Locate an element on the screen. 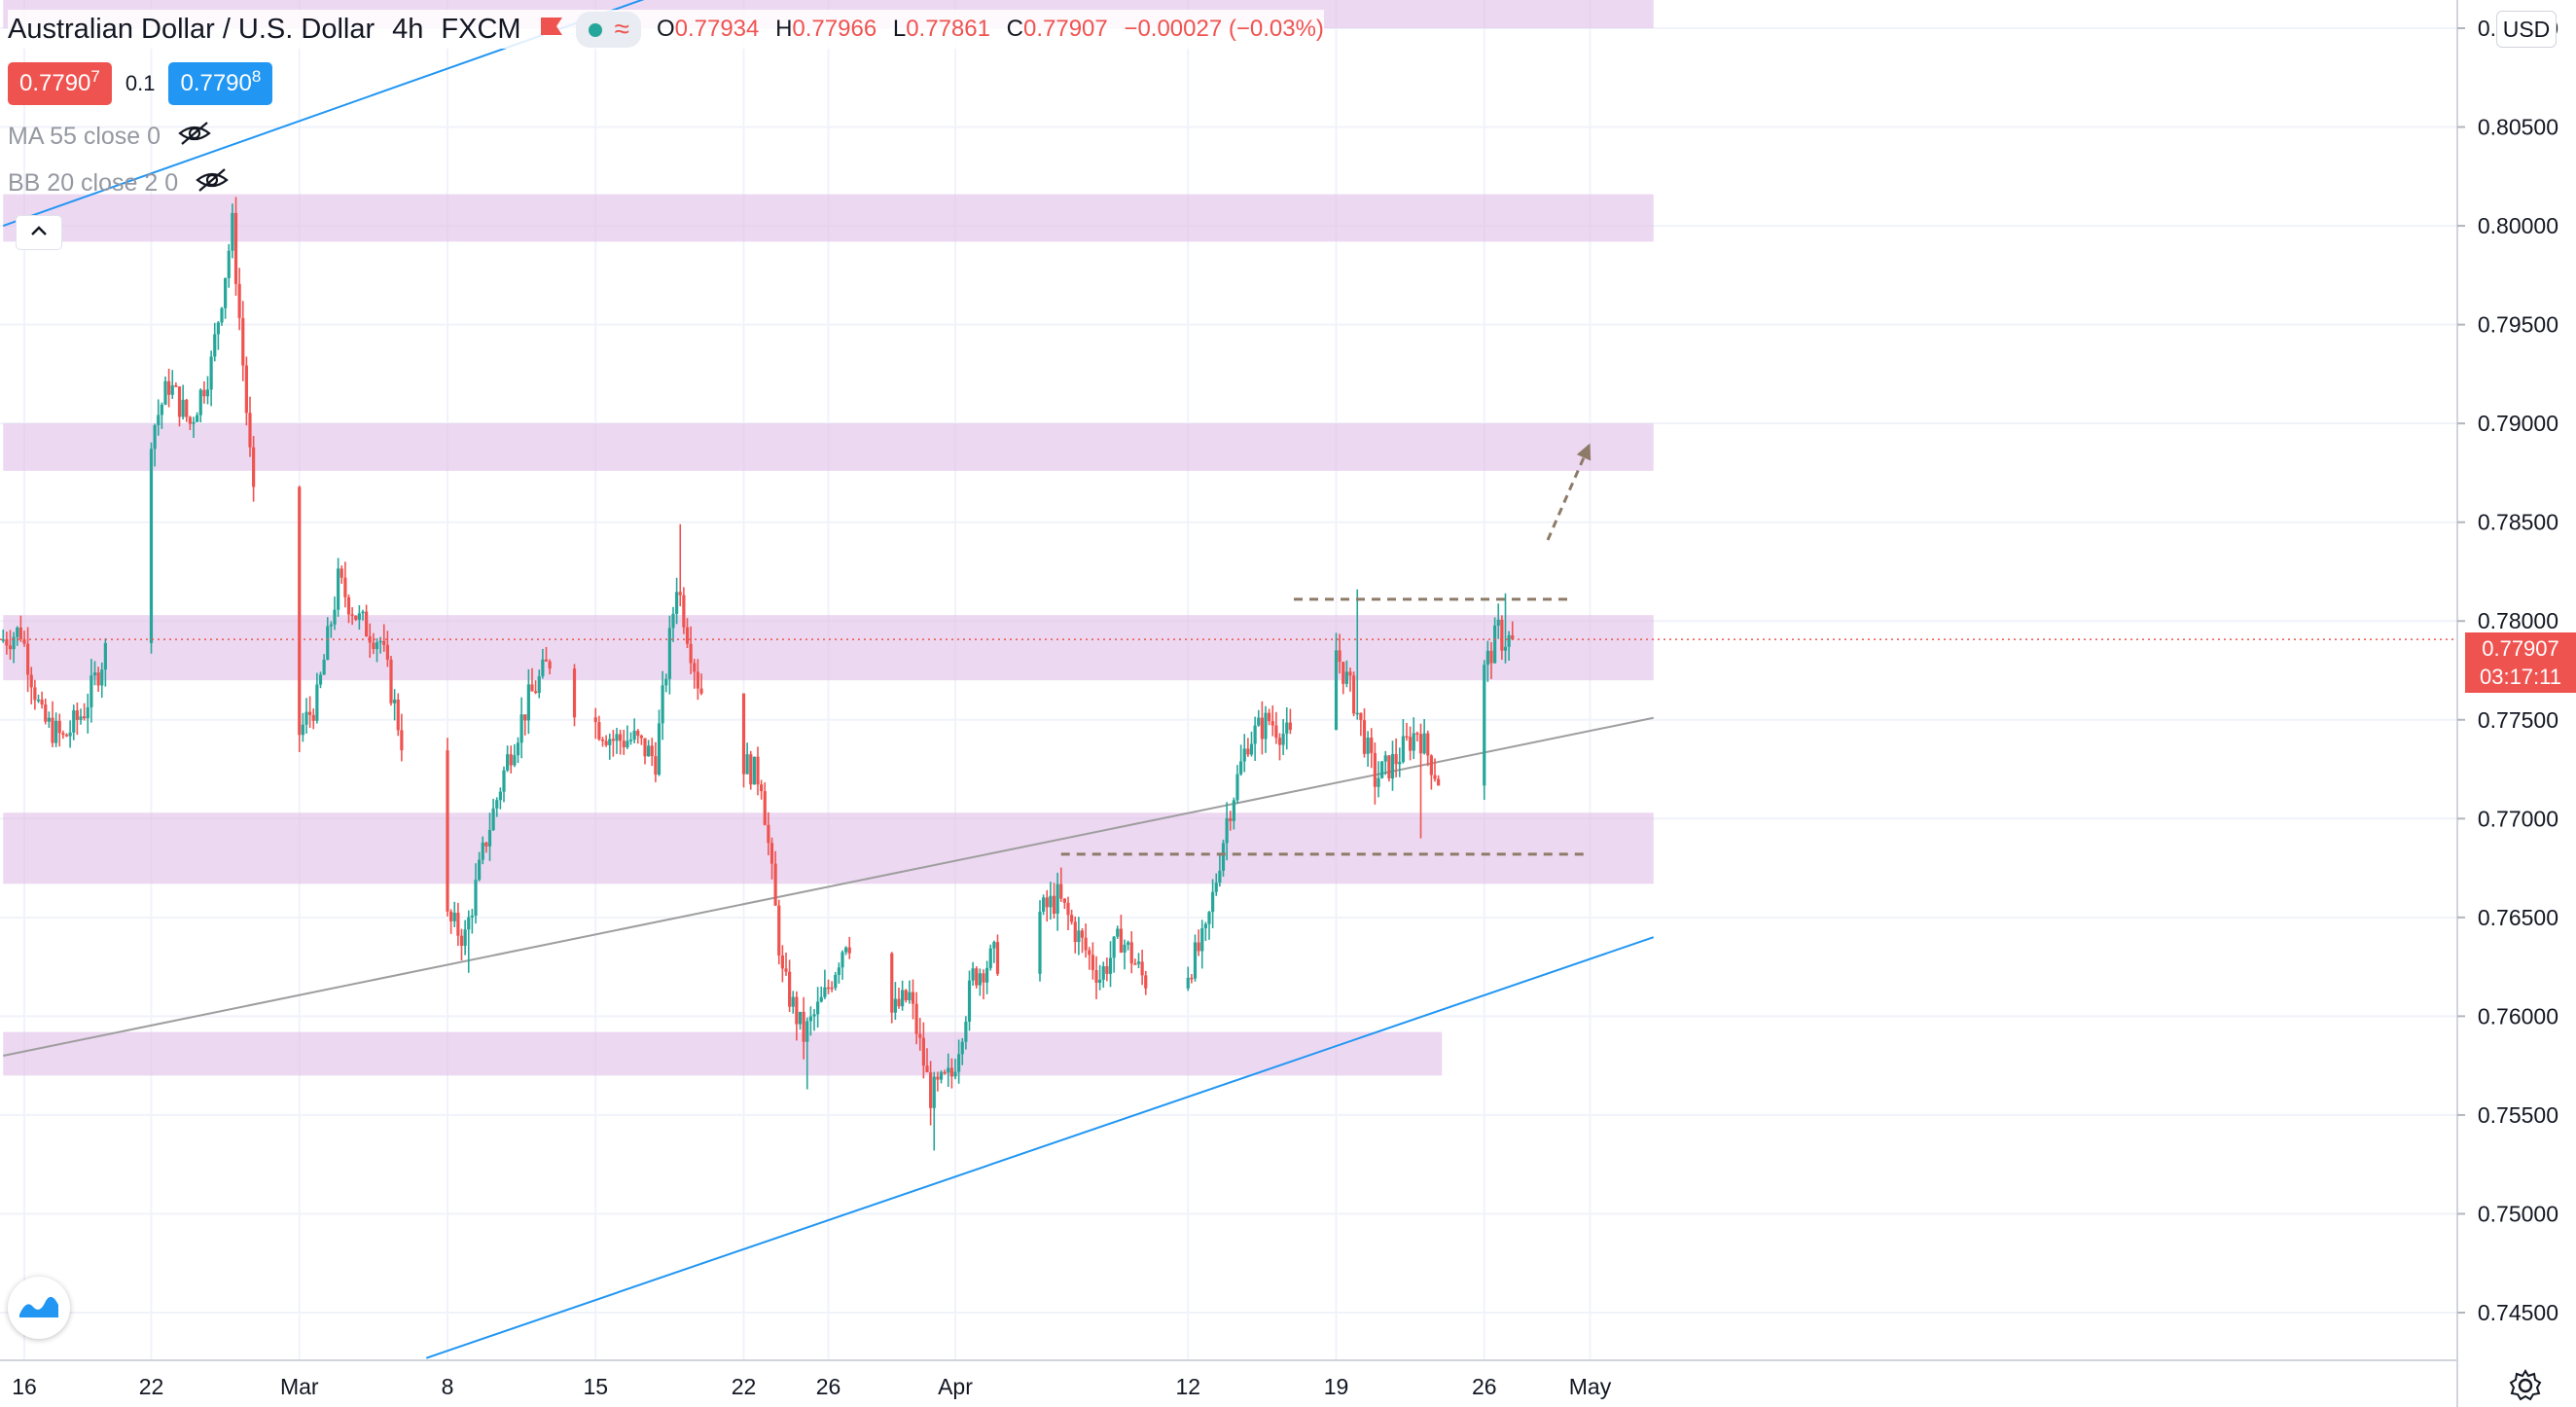  tradingview-logo-button is located at coordinates (39, 1308).